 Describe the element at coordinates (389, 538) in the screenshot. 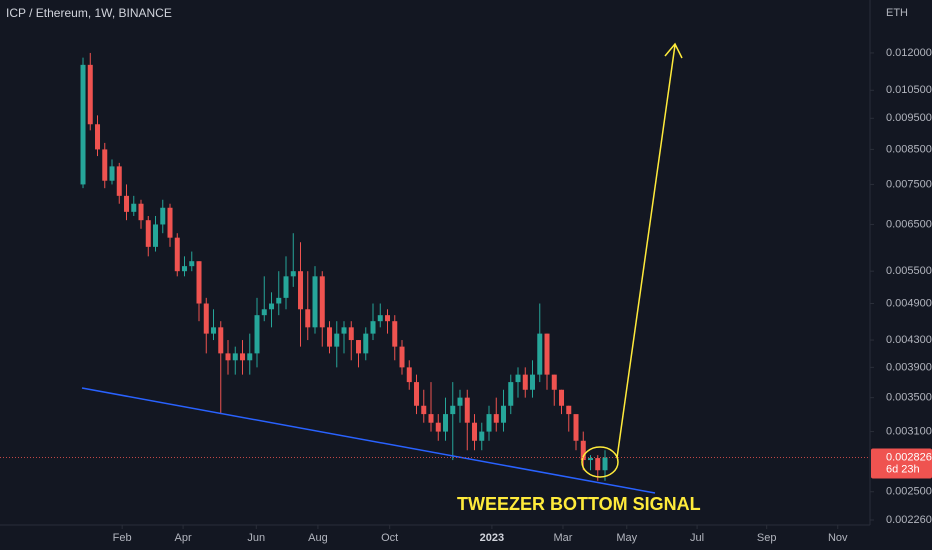

I see `x-tick-label: Oct` at that location.